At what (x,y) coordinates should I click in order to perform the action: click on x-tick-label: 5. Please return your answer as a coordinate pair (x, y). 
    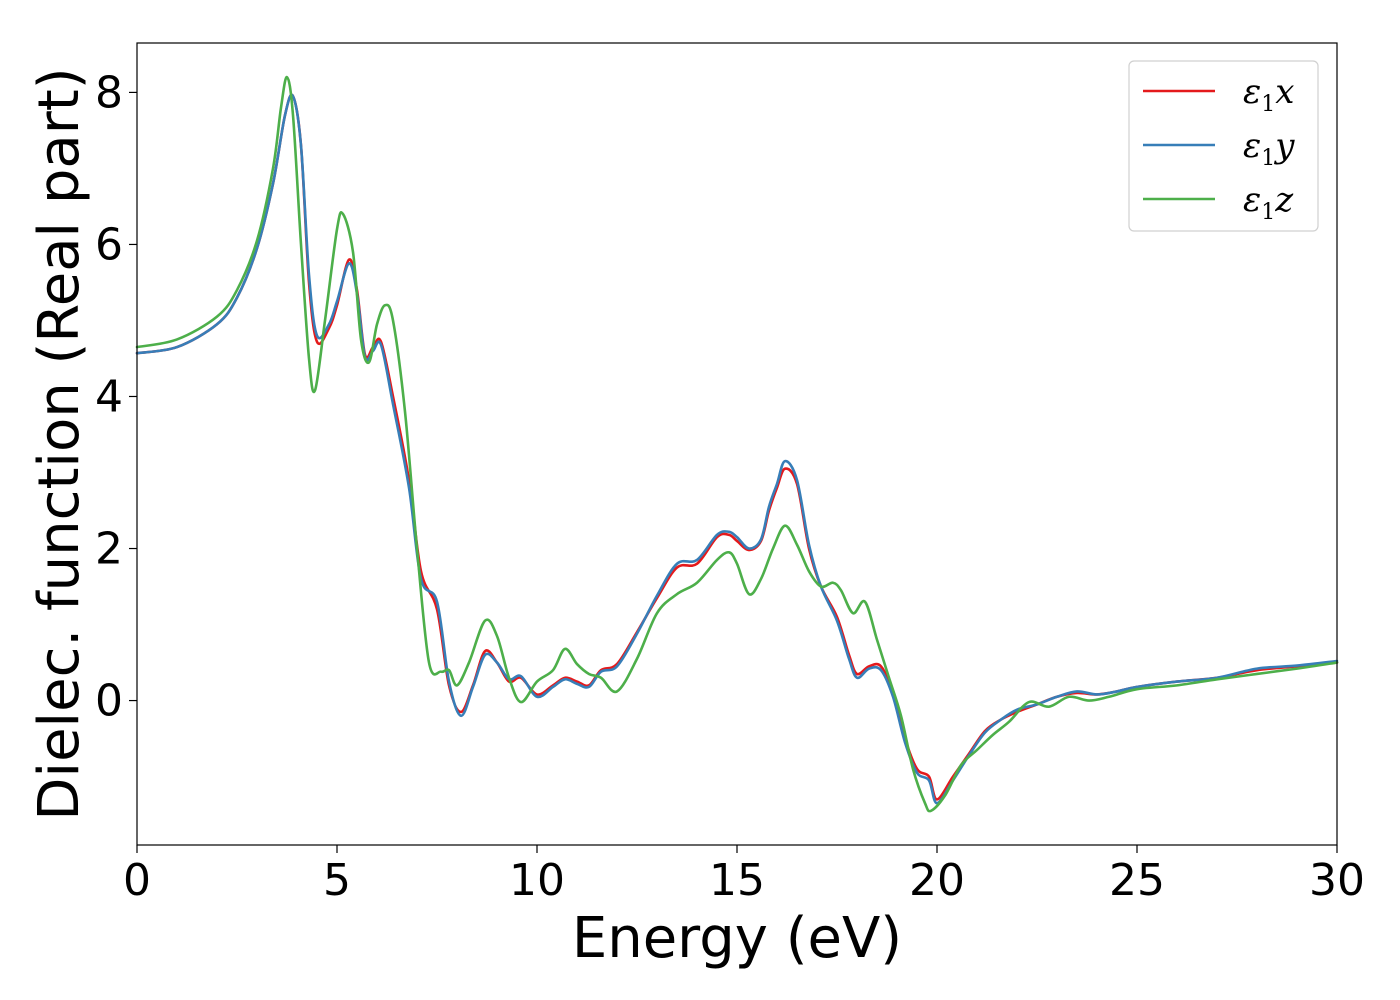
    Looking at the image, I should click on (337, 880).